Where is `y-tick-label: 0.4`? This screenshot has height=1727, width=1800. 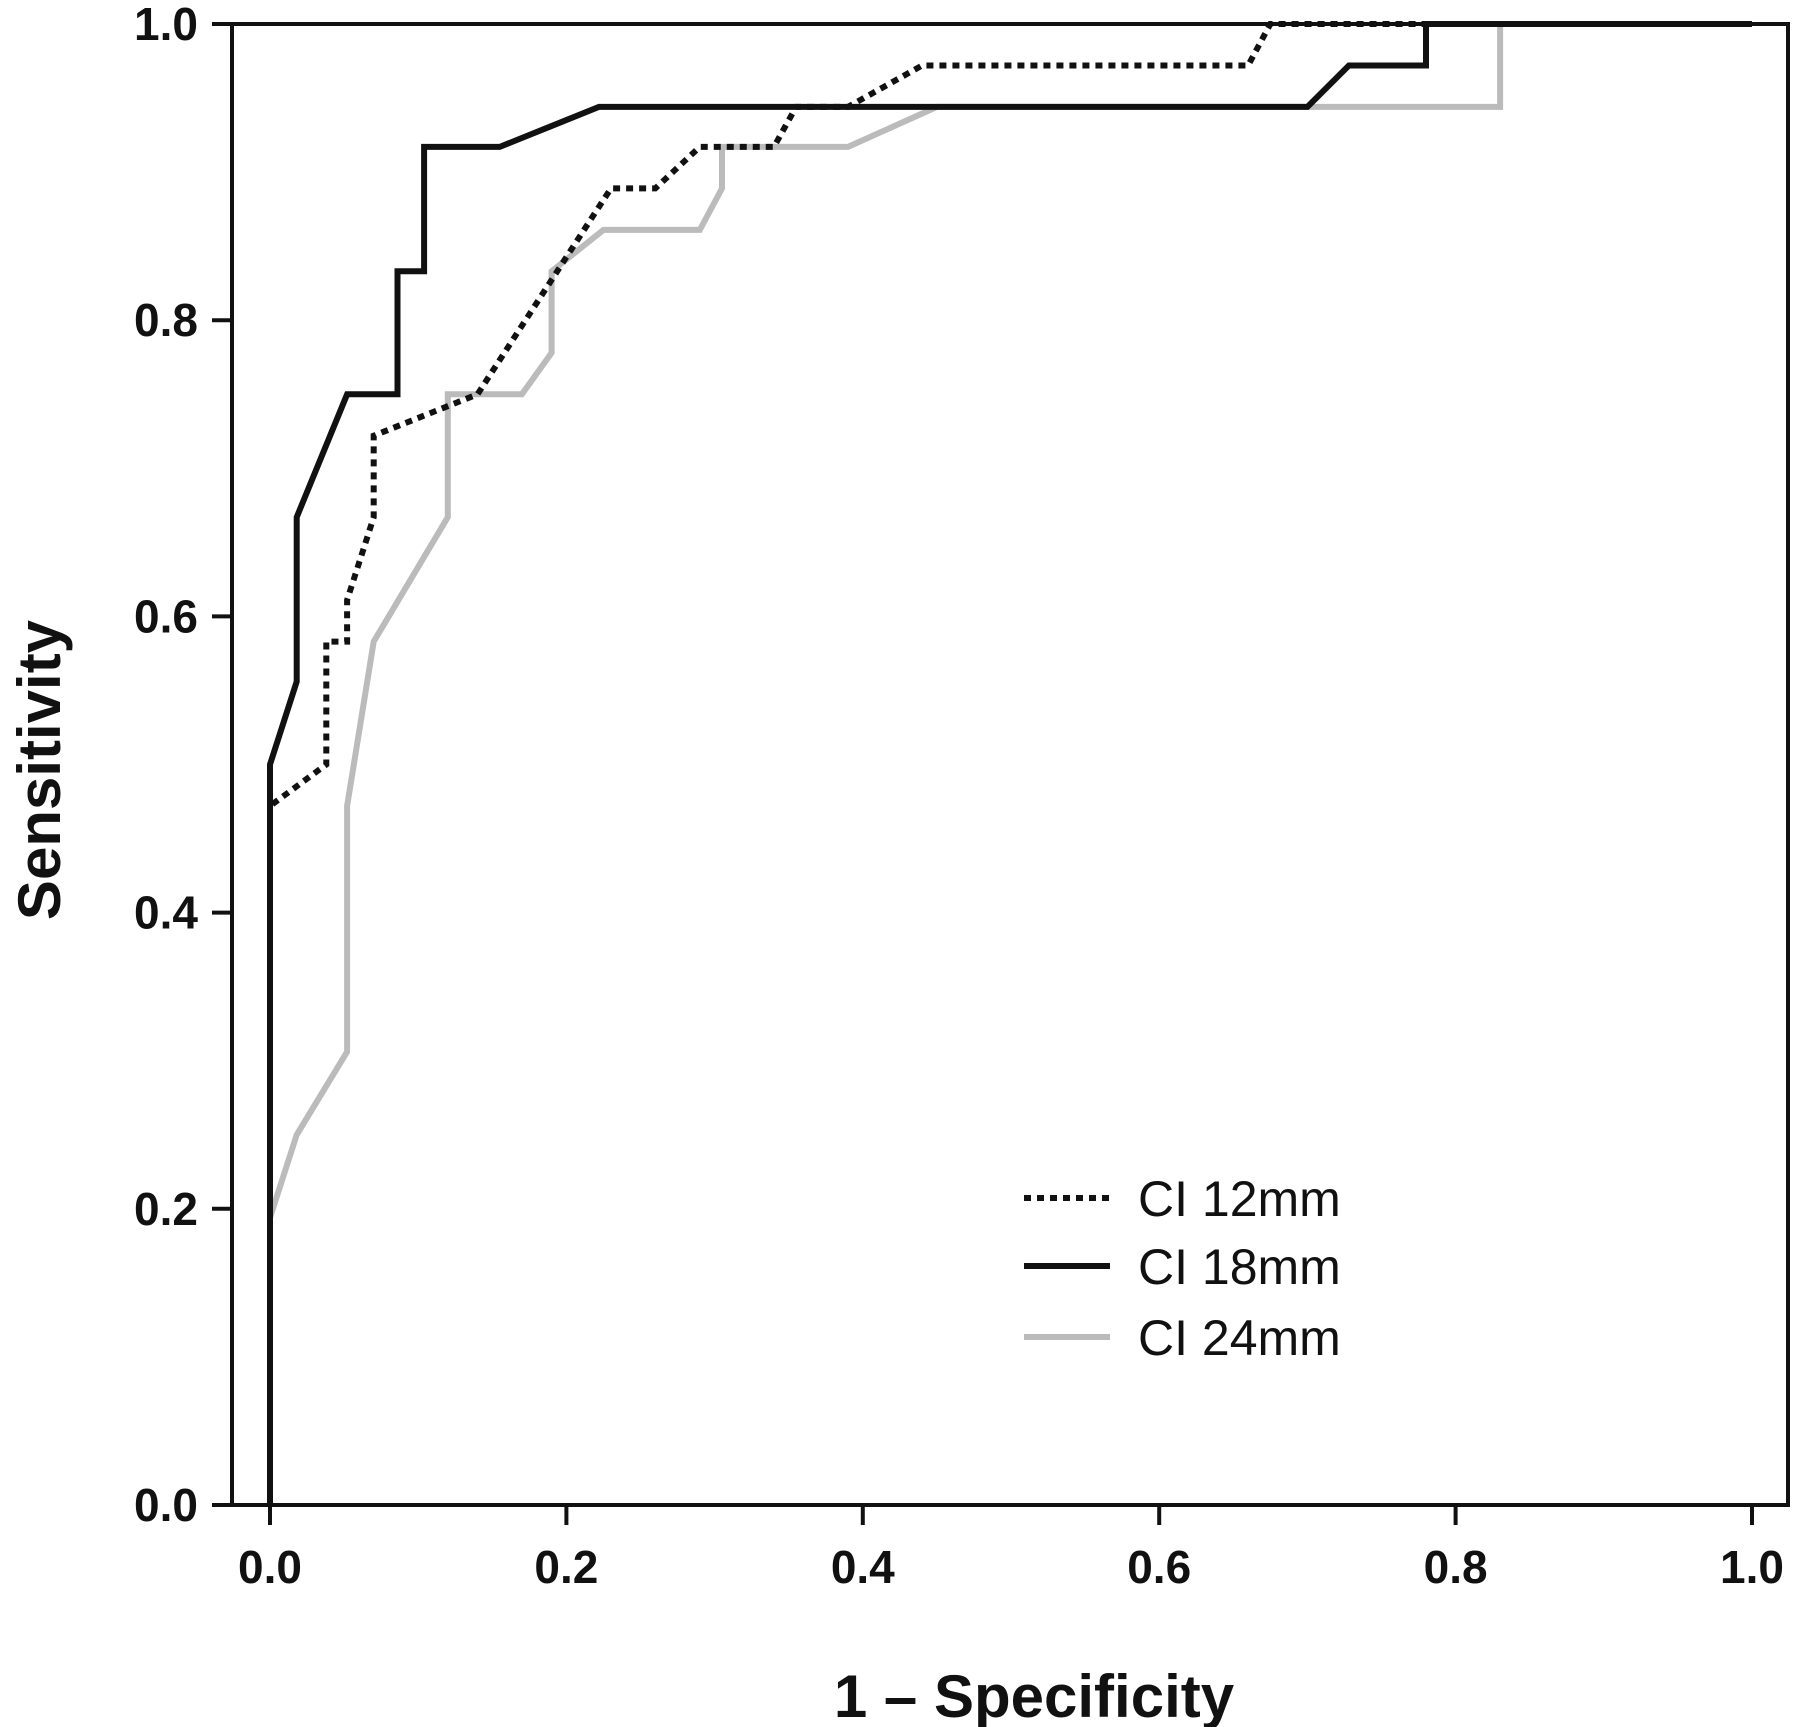 y-tick-label: 0.4 is located at coordinates (166, 913).